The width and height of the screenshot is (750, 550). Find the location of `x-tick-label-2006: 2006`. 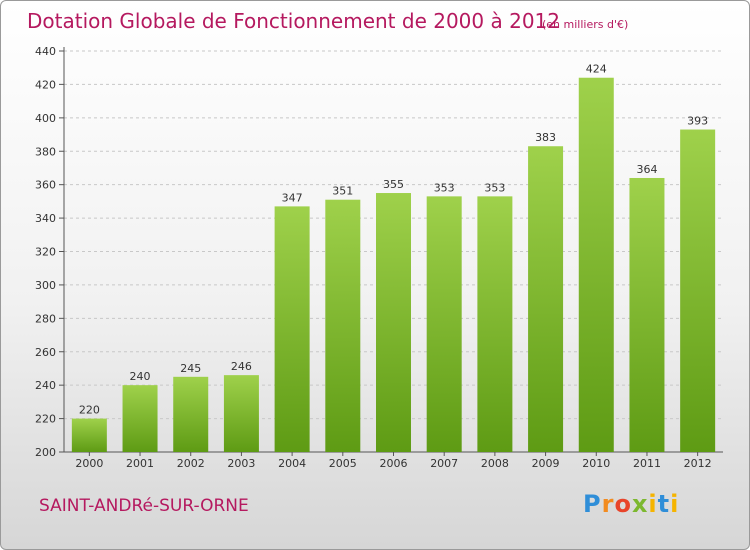

x-tick-label-2006: 2006 is located at coordinates (394, 463).